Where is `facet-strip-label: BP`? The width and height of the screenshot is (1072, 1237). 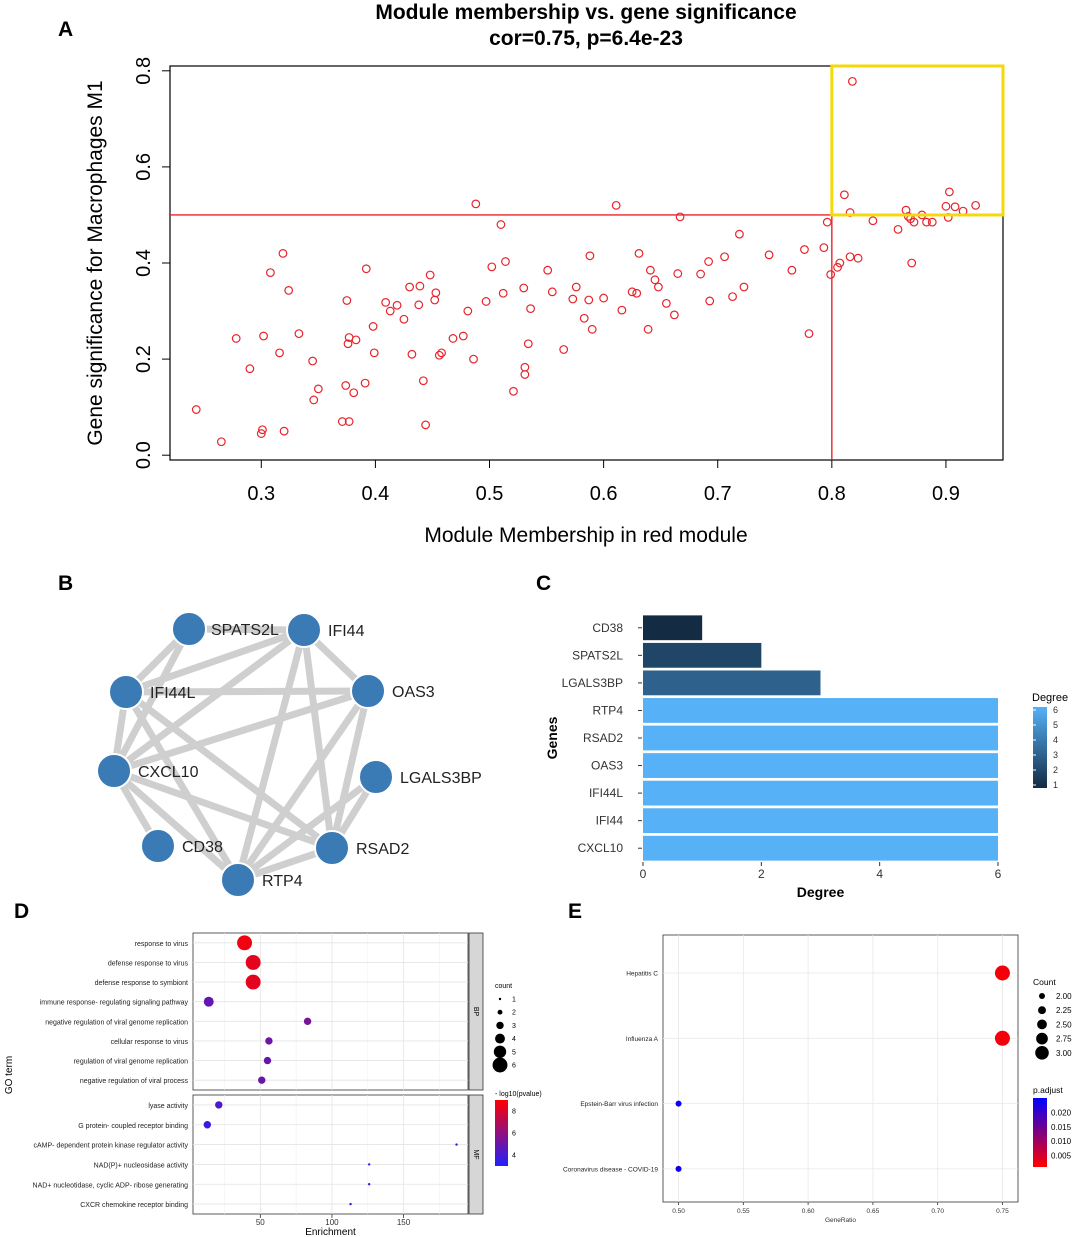
facet-strip-label: BP is located at coordinates (475, 1012).